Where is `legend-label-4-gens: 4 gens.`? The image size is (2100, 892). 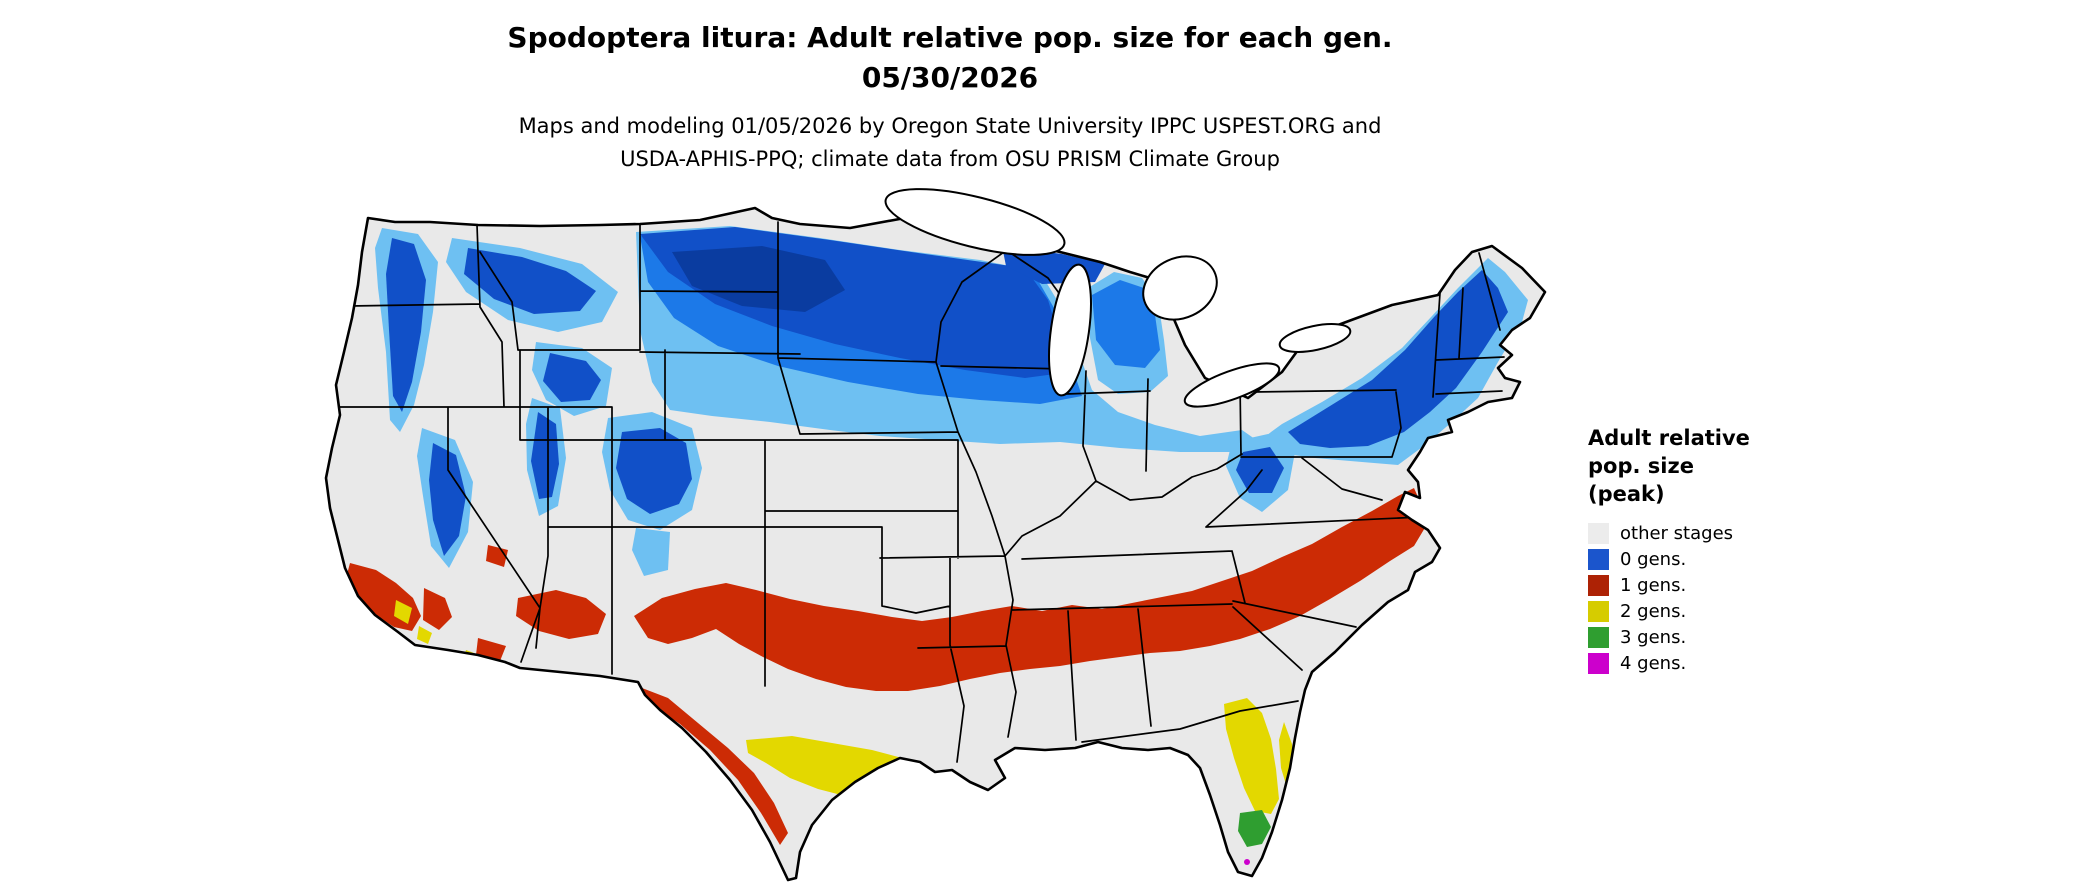
legend-label-4-gens: 4 gens. is located at coordinates (1653, 663).